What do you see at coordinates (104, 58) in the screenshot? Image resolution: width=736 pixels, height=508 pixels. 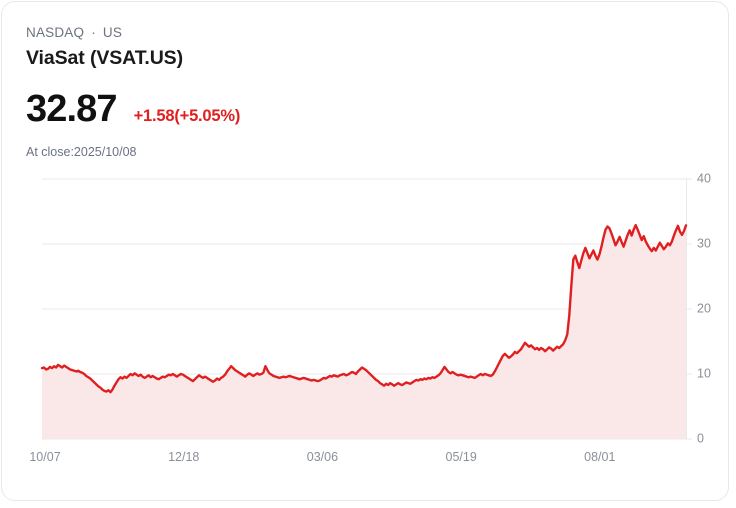 I see `company-name: ViaSat (VSAT.US)` at bounding box center [104, 58].